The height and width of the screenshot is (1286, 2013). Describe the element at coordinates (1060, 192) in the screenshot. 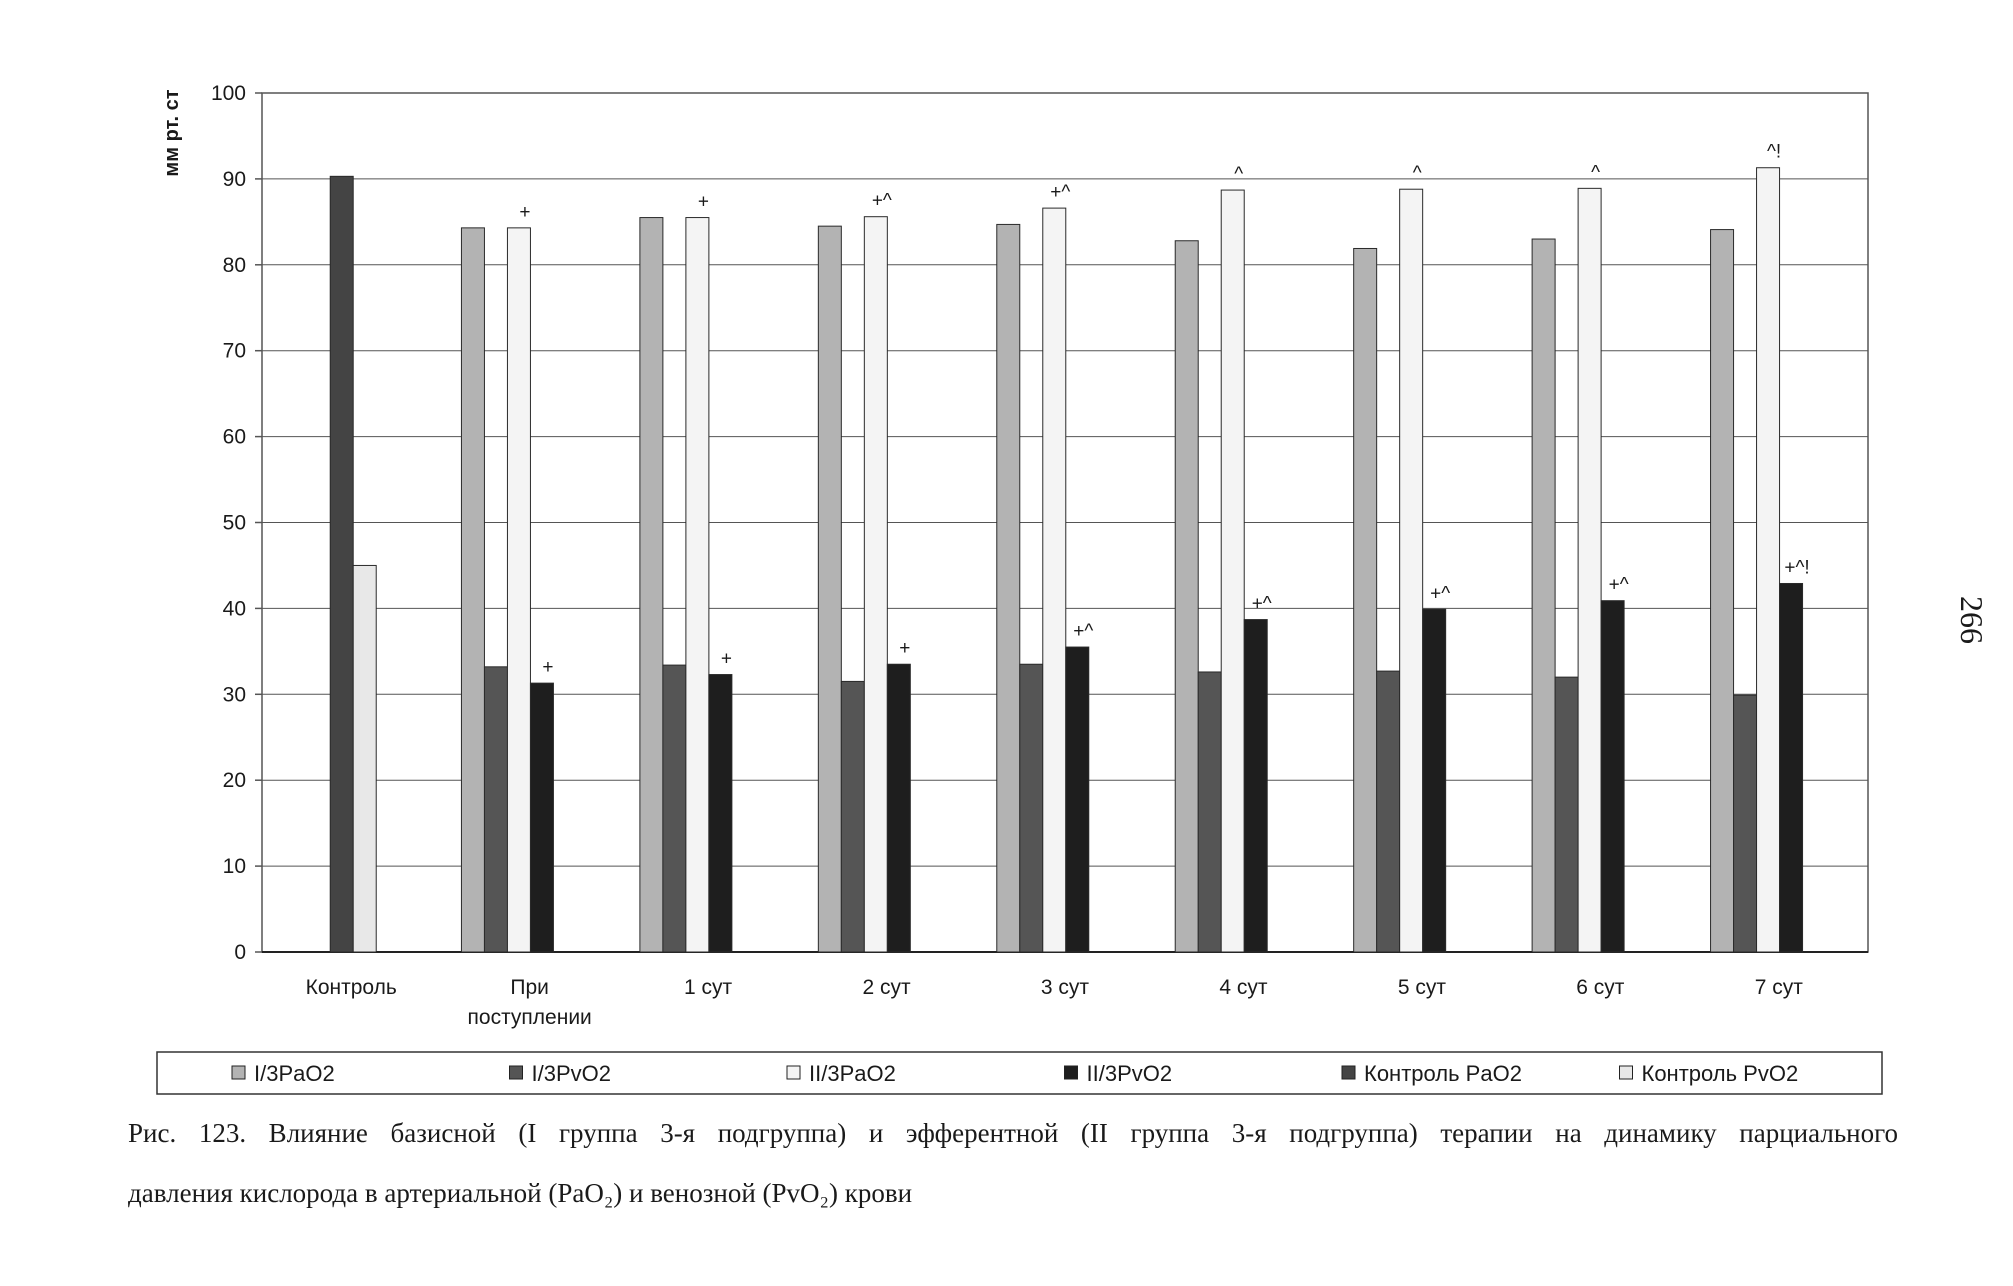

I see `annotation-II_PaO2-4: +^` at that location.